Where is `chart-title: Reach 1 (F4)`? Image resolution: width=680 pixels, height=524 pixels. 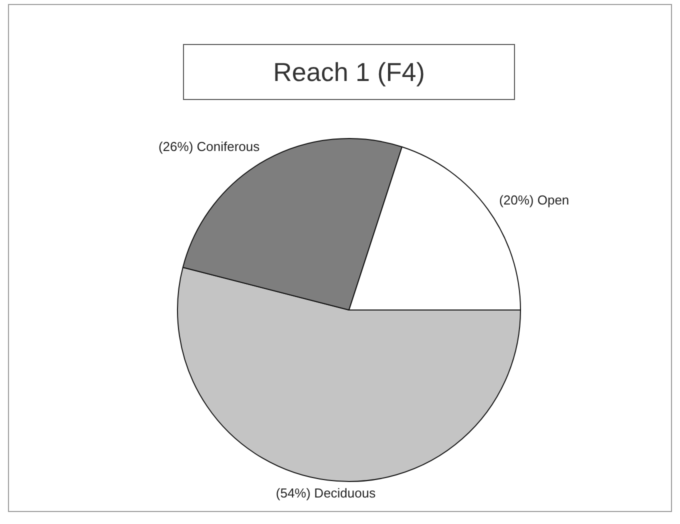
chart-title: Reach 1 (F4) is located at coordinates (349, 72).